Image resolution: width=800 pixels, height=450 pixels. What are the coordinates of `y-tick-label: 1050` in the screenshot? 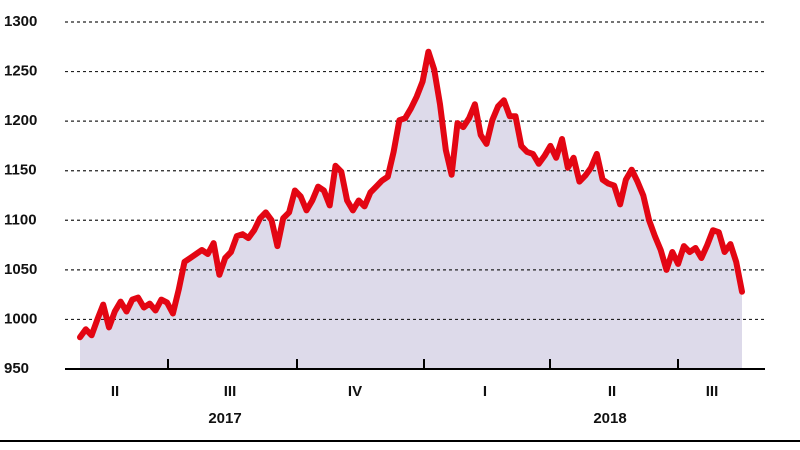 It's located at (20, 269).